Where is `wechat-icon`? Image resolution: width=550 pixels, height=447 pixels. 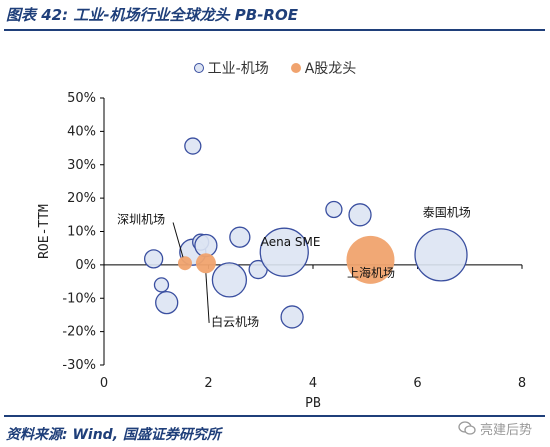 wechat-icon is located at coordinates (467, 428).